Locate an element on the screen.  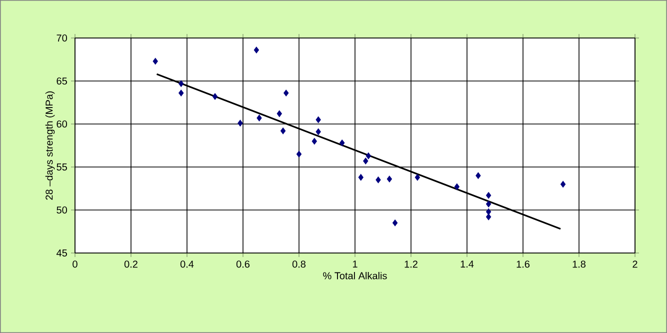
y-tick-label: 60 is located at coordinates (62, 124).